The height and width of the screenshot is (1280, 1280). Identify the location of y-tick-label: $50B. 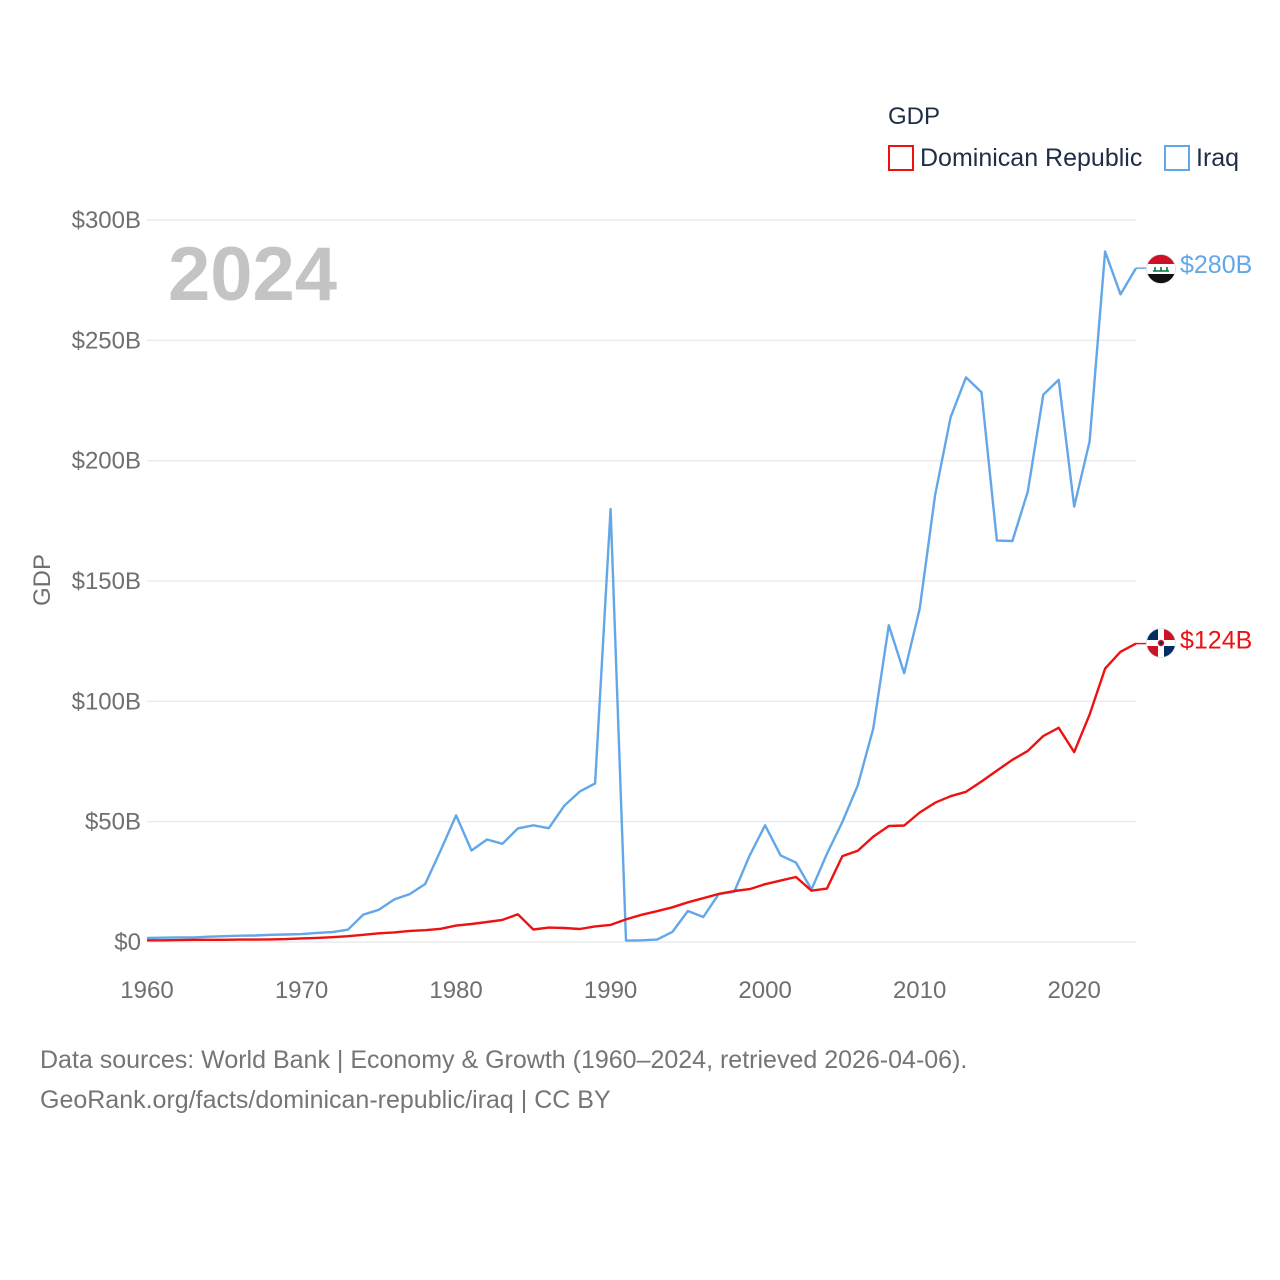
(113, 822).